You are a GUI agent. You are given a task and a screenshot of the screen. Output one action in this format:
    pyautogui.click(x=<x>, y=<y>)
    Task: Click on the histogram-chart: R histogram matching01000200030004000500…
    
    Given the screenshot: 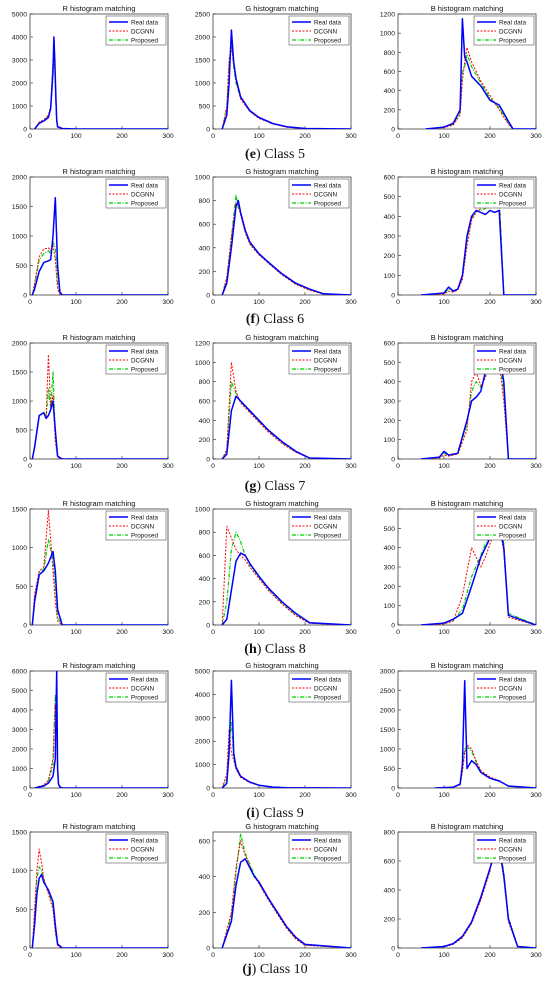 What is the action you would take?
    pyautogui.click(x=93, y=72)
    